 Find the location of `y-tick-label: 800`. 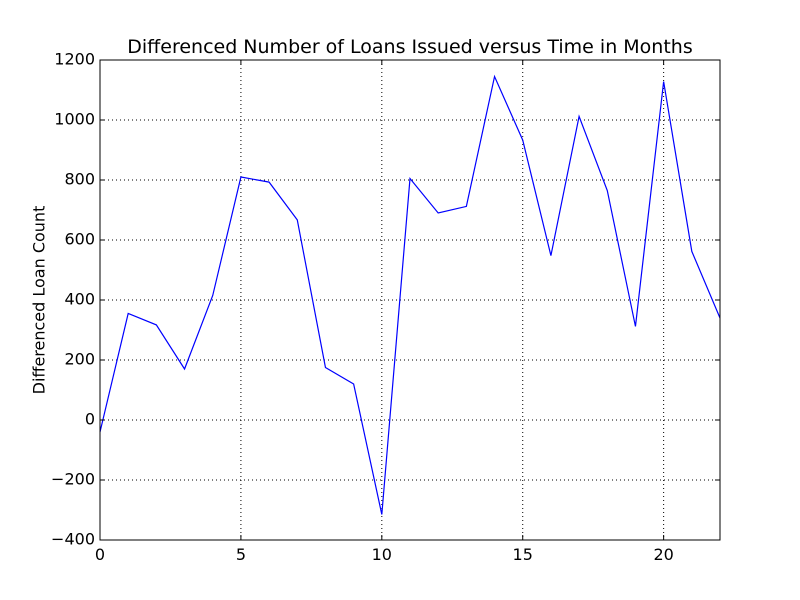

y-tick-label: 800 is located at coordinates (79, 179).